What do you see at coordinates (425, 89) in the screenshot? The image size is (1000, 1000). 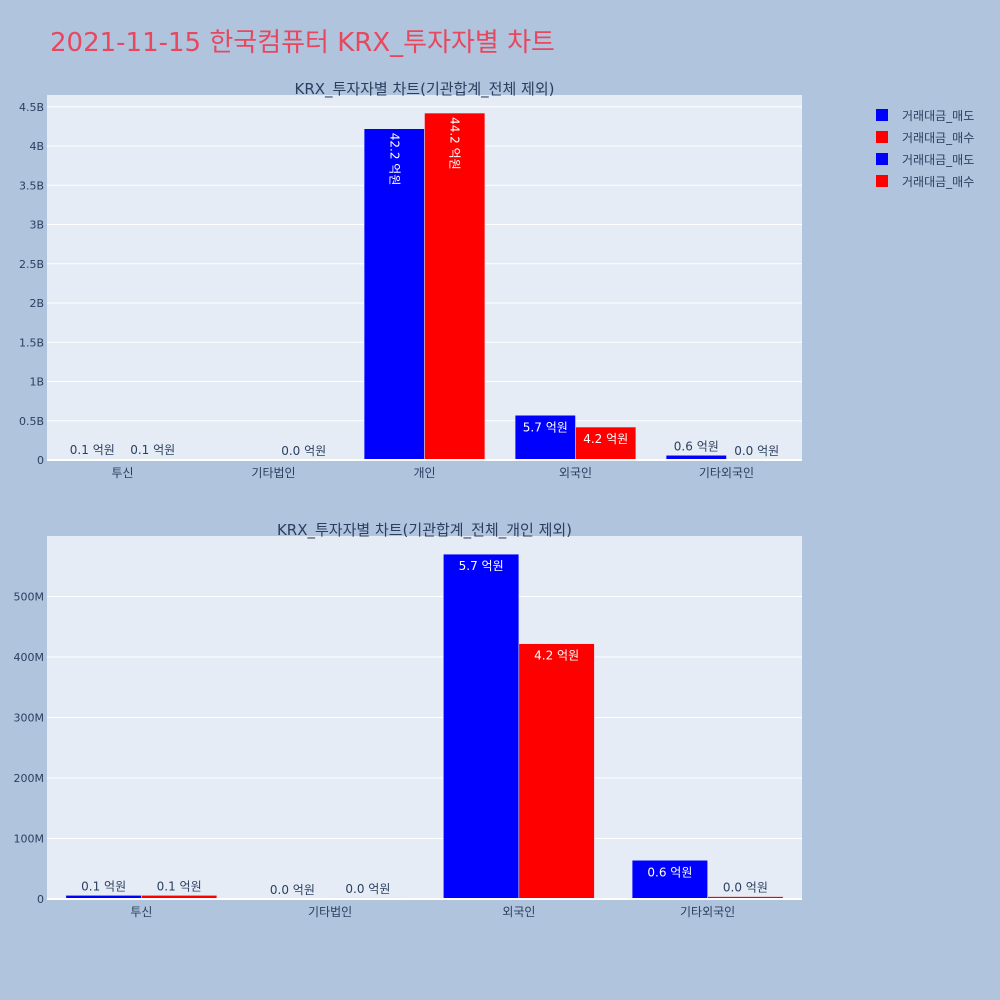 I see `chart-title: KRX_투자자별 차트(기관합계_전체 제외)` at bounding box center [425, 89].